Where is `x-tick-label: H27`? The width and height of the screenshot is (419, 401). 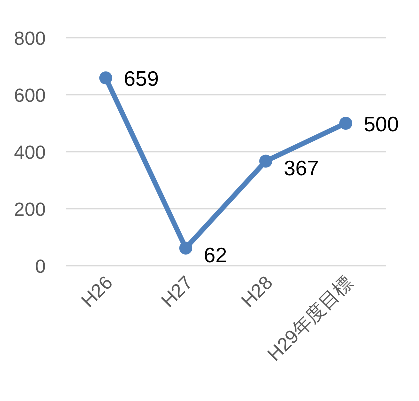 x-tick-label: H27 is located at coordinates (178, 292).